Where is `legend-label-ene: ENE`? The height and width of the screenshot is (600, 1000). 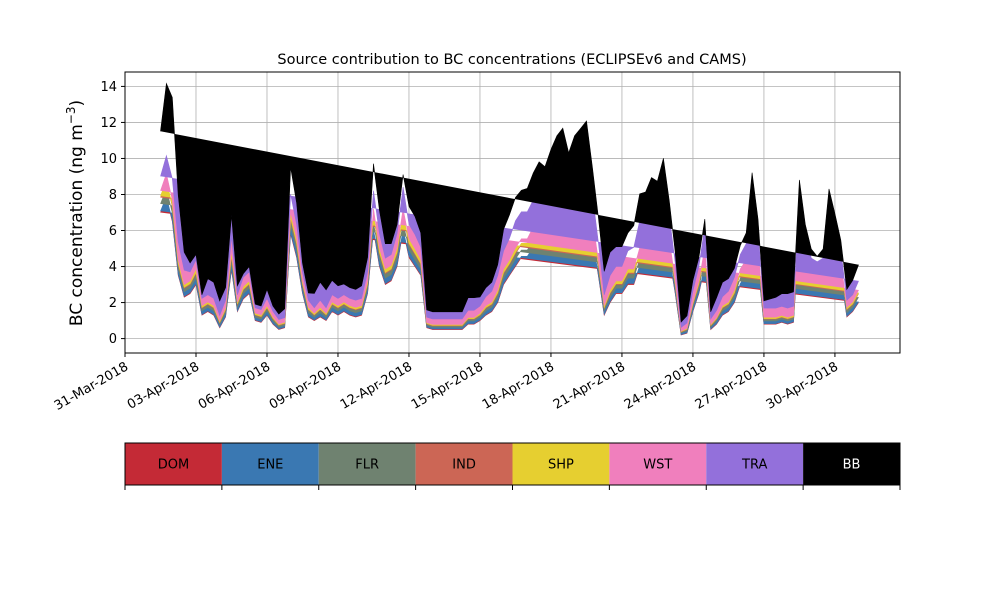
legend-label-ene: ENE is located at coordinates (270, 465).